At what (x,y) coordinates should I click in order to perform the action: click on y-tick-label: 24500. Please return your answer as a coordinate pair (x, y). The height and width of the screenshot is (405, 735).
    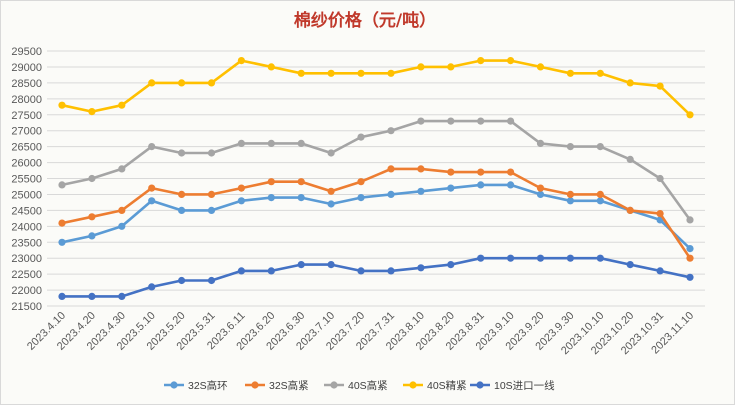
    Looking at the image, I should click on (26, 211).